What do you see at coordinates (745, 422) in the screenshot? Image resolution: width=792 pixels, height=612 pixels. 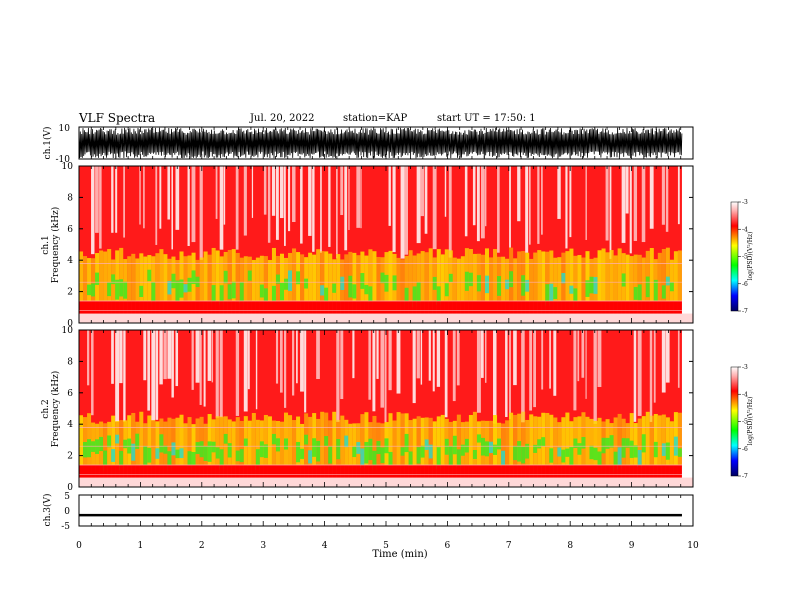 I see `colorbar-tick-label: -5` at bounding box center [745, 422].